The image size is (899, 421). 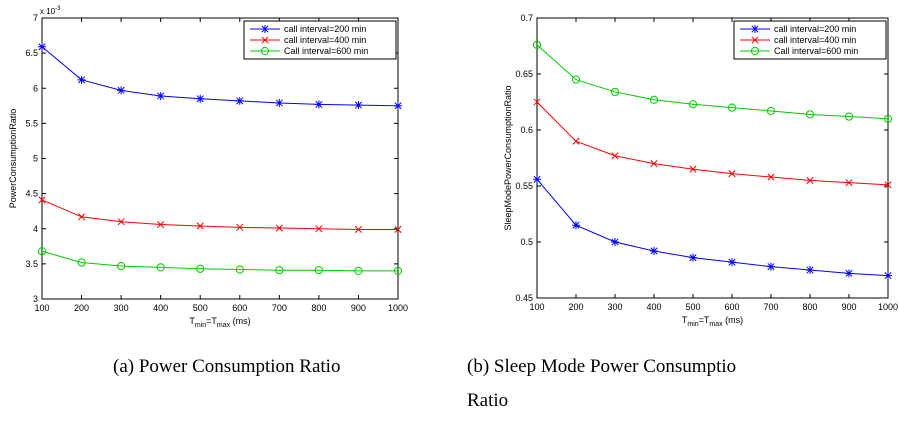 I want to click on chart1-xtick-label: 200, so click(x=81, y=308).